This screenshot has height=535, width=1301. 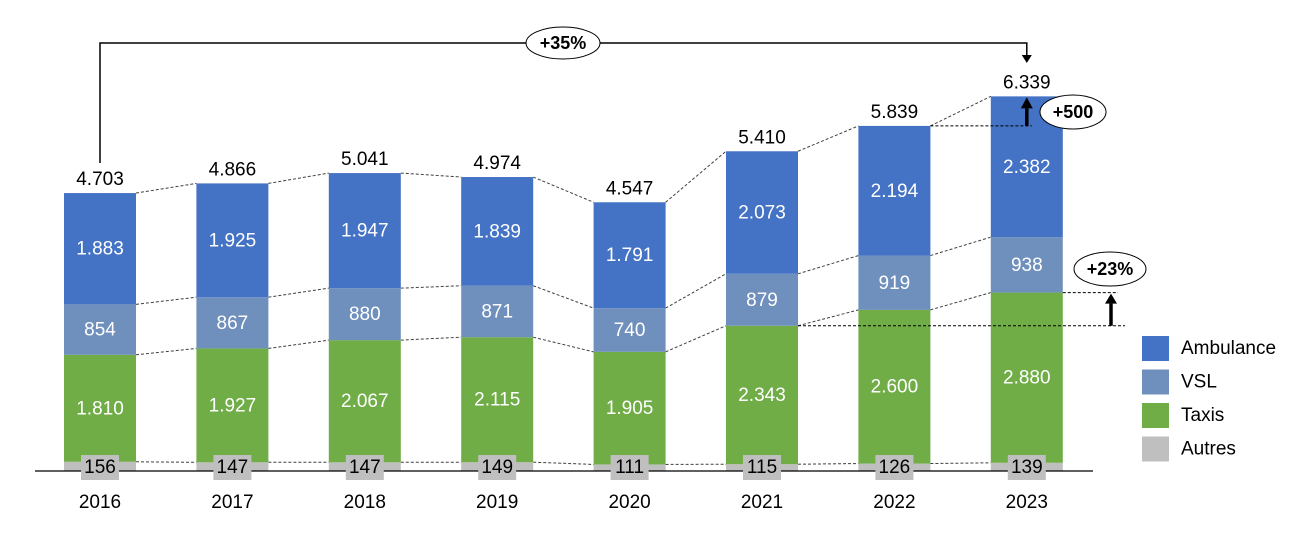 What do you see at coordinates (895, 387) in the screenshot?
I see `taxis-value-label: 2.600` at bounding box center [895, 387].